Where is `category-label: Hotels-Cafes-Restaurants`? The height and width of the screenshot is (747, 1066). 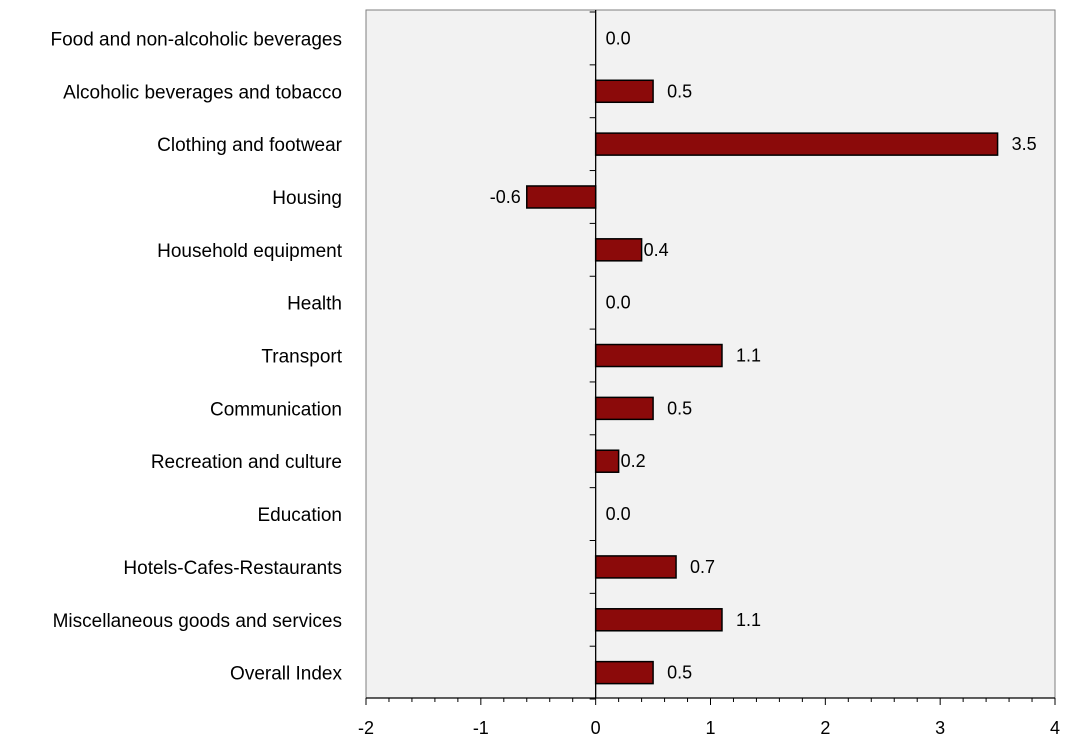
category-label: Hotels-Cafes-Restaurants is located at coordinates (232, 568).